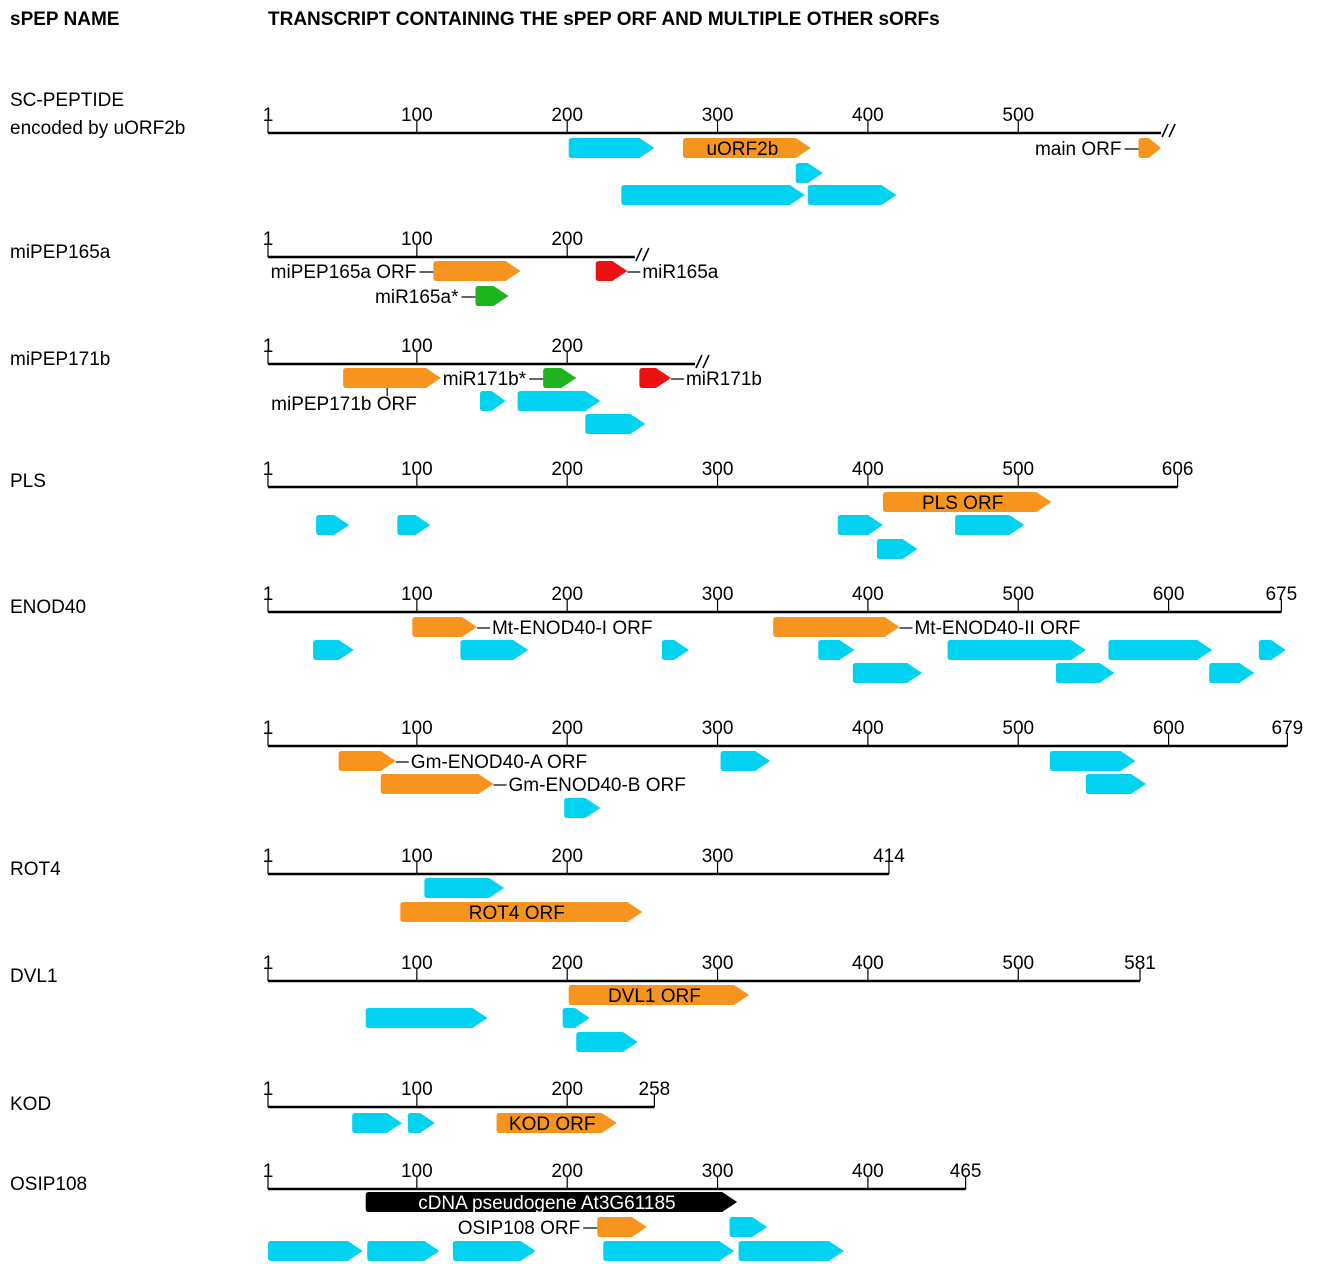 The height and width of the screenshot is (1264, 1334). Describe the element at coordinates (868, 1171) in the screenshot. I see `tick-label: 400` at that location.